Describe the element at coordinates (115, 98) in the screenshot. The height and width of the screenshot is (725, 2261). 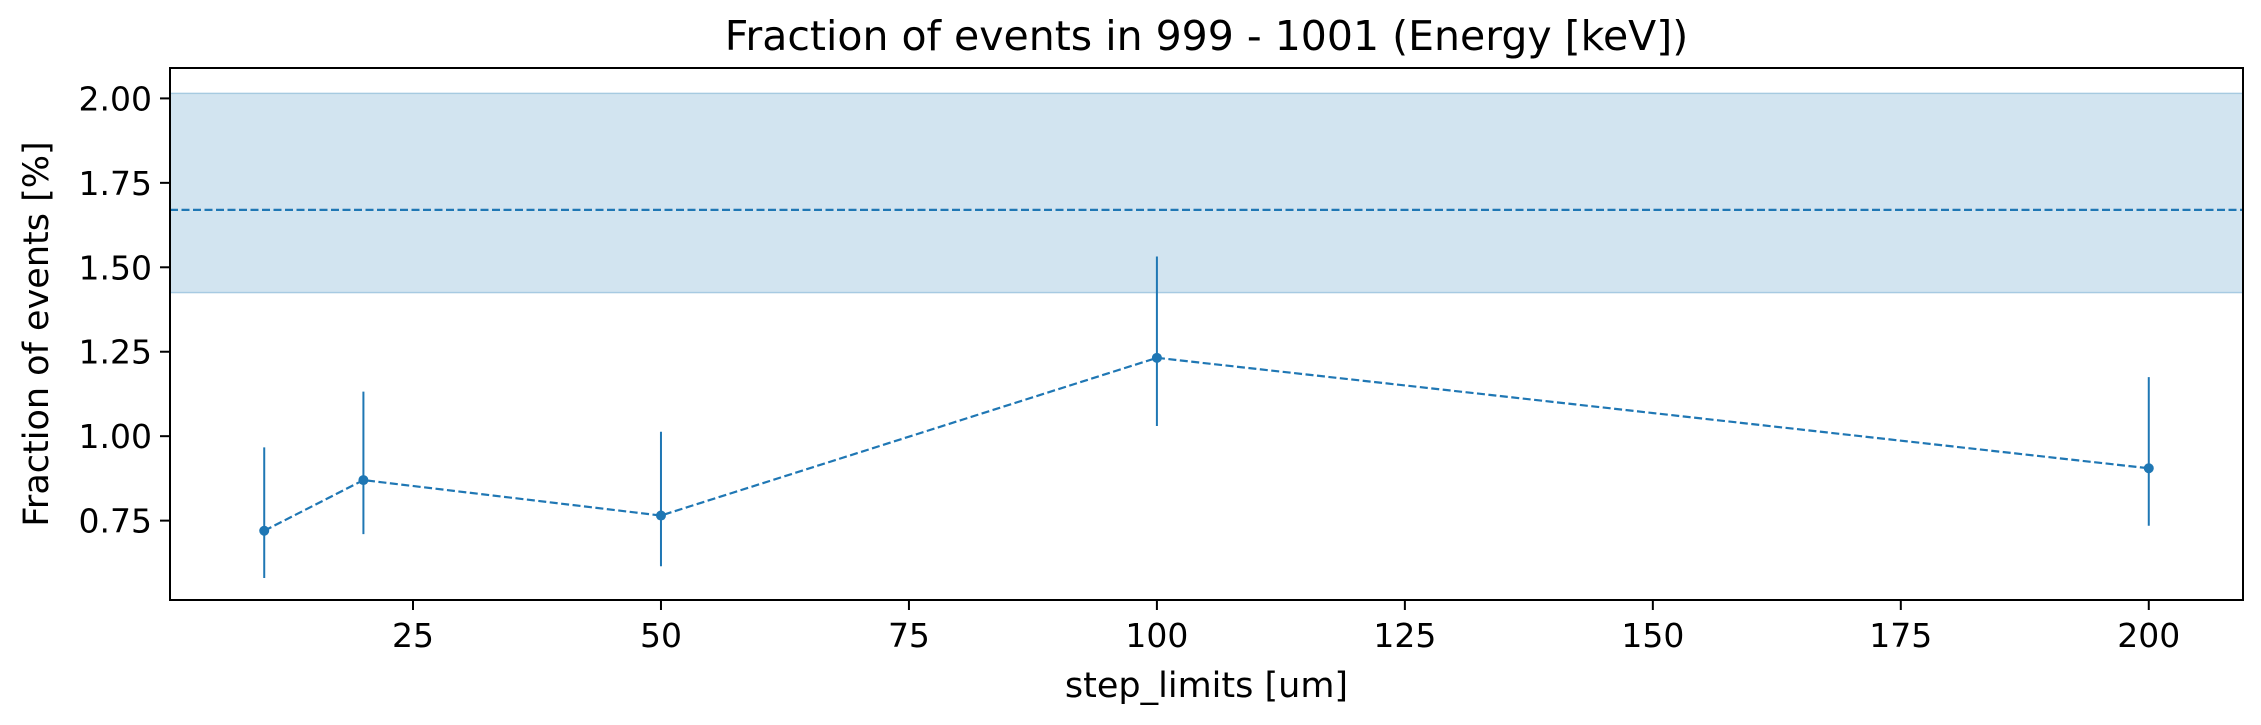
I see `y-tick-label: 2.00` at that location.